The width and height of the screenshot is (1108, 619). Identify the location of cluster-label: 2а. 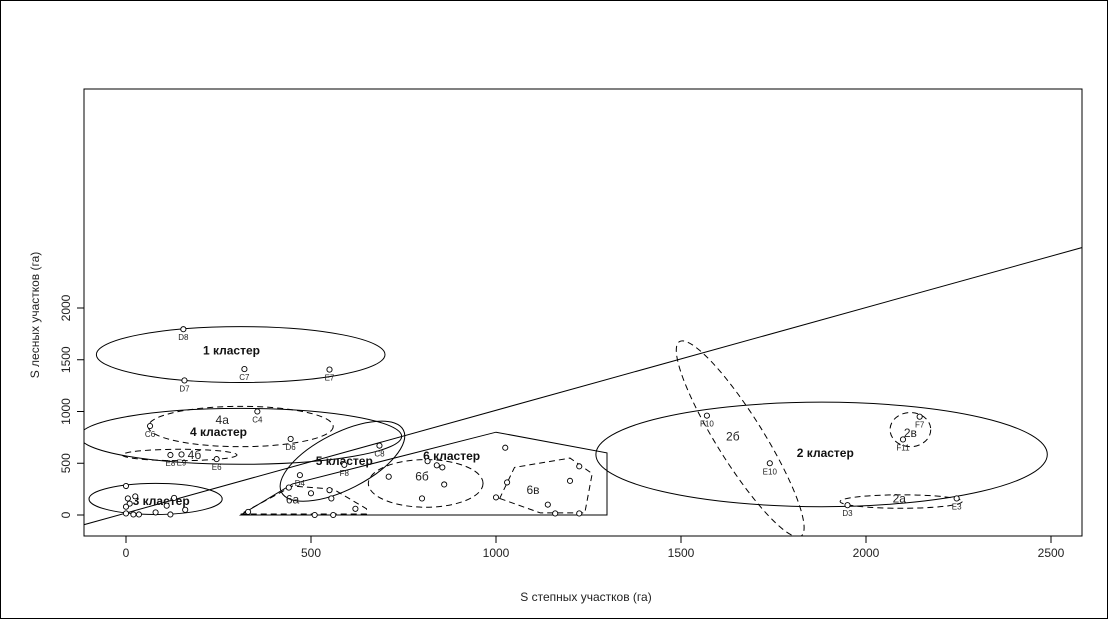
(900, 498).